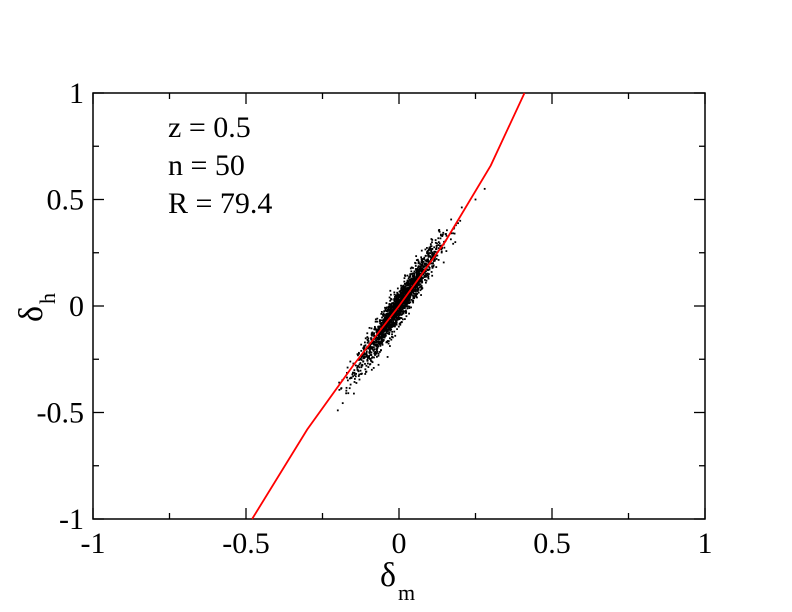 The width and height of the screenshot is (792, 612). Describe the element at coordinates (388, 575) in the screenshot. I see `x-axis-label-symbol: δ` at that location.